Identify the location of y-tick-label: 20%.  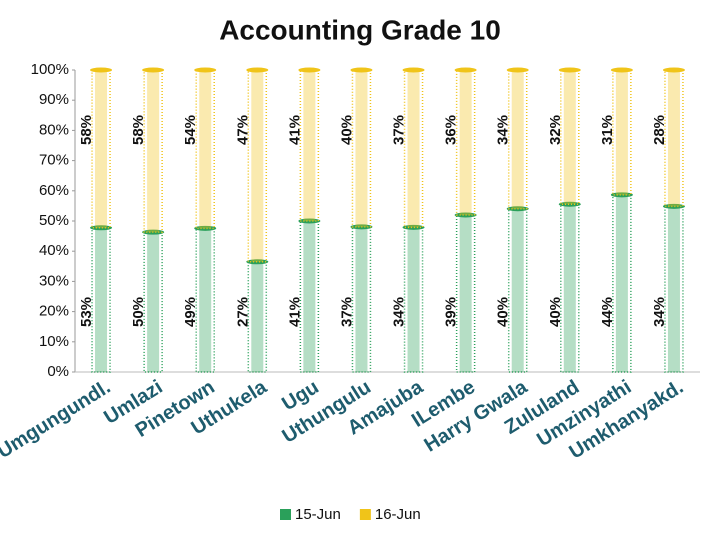
(54, 311).